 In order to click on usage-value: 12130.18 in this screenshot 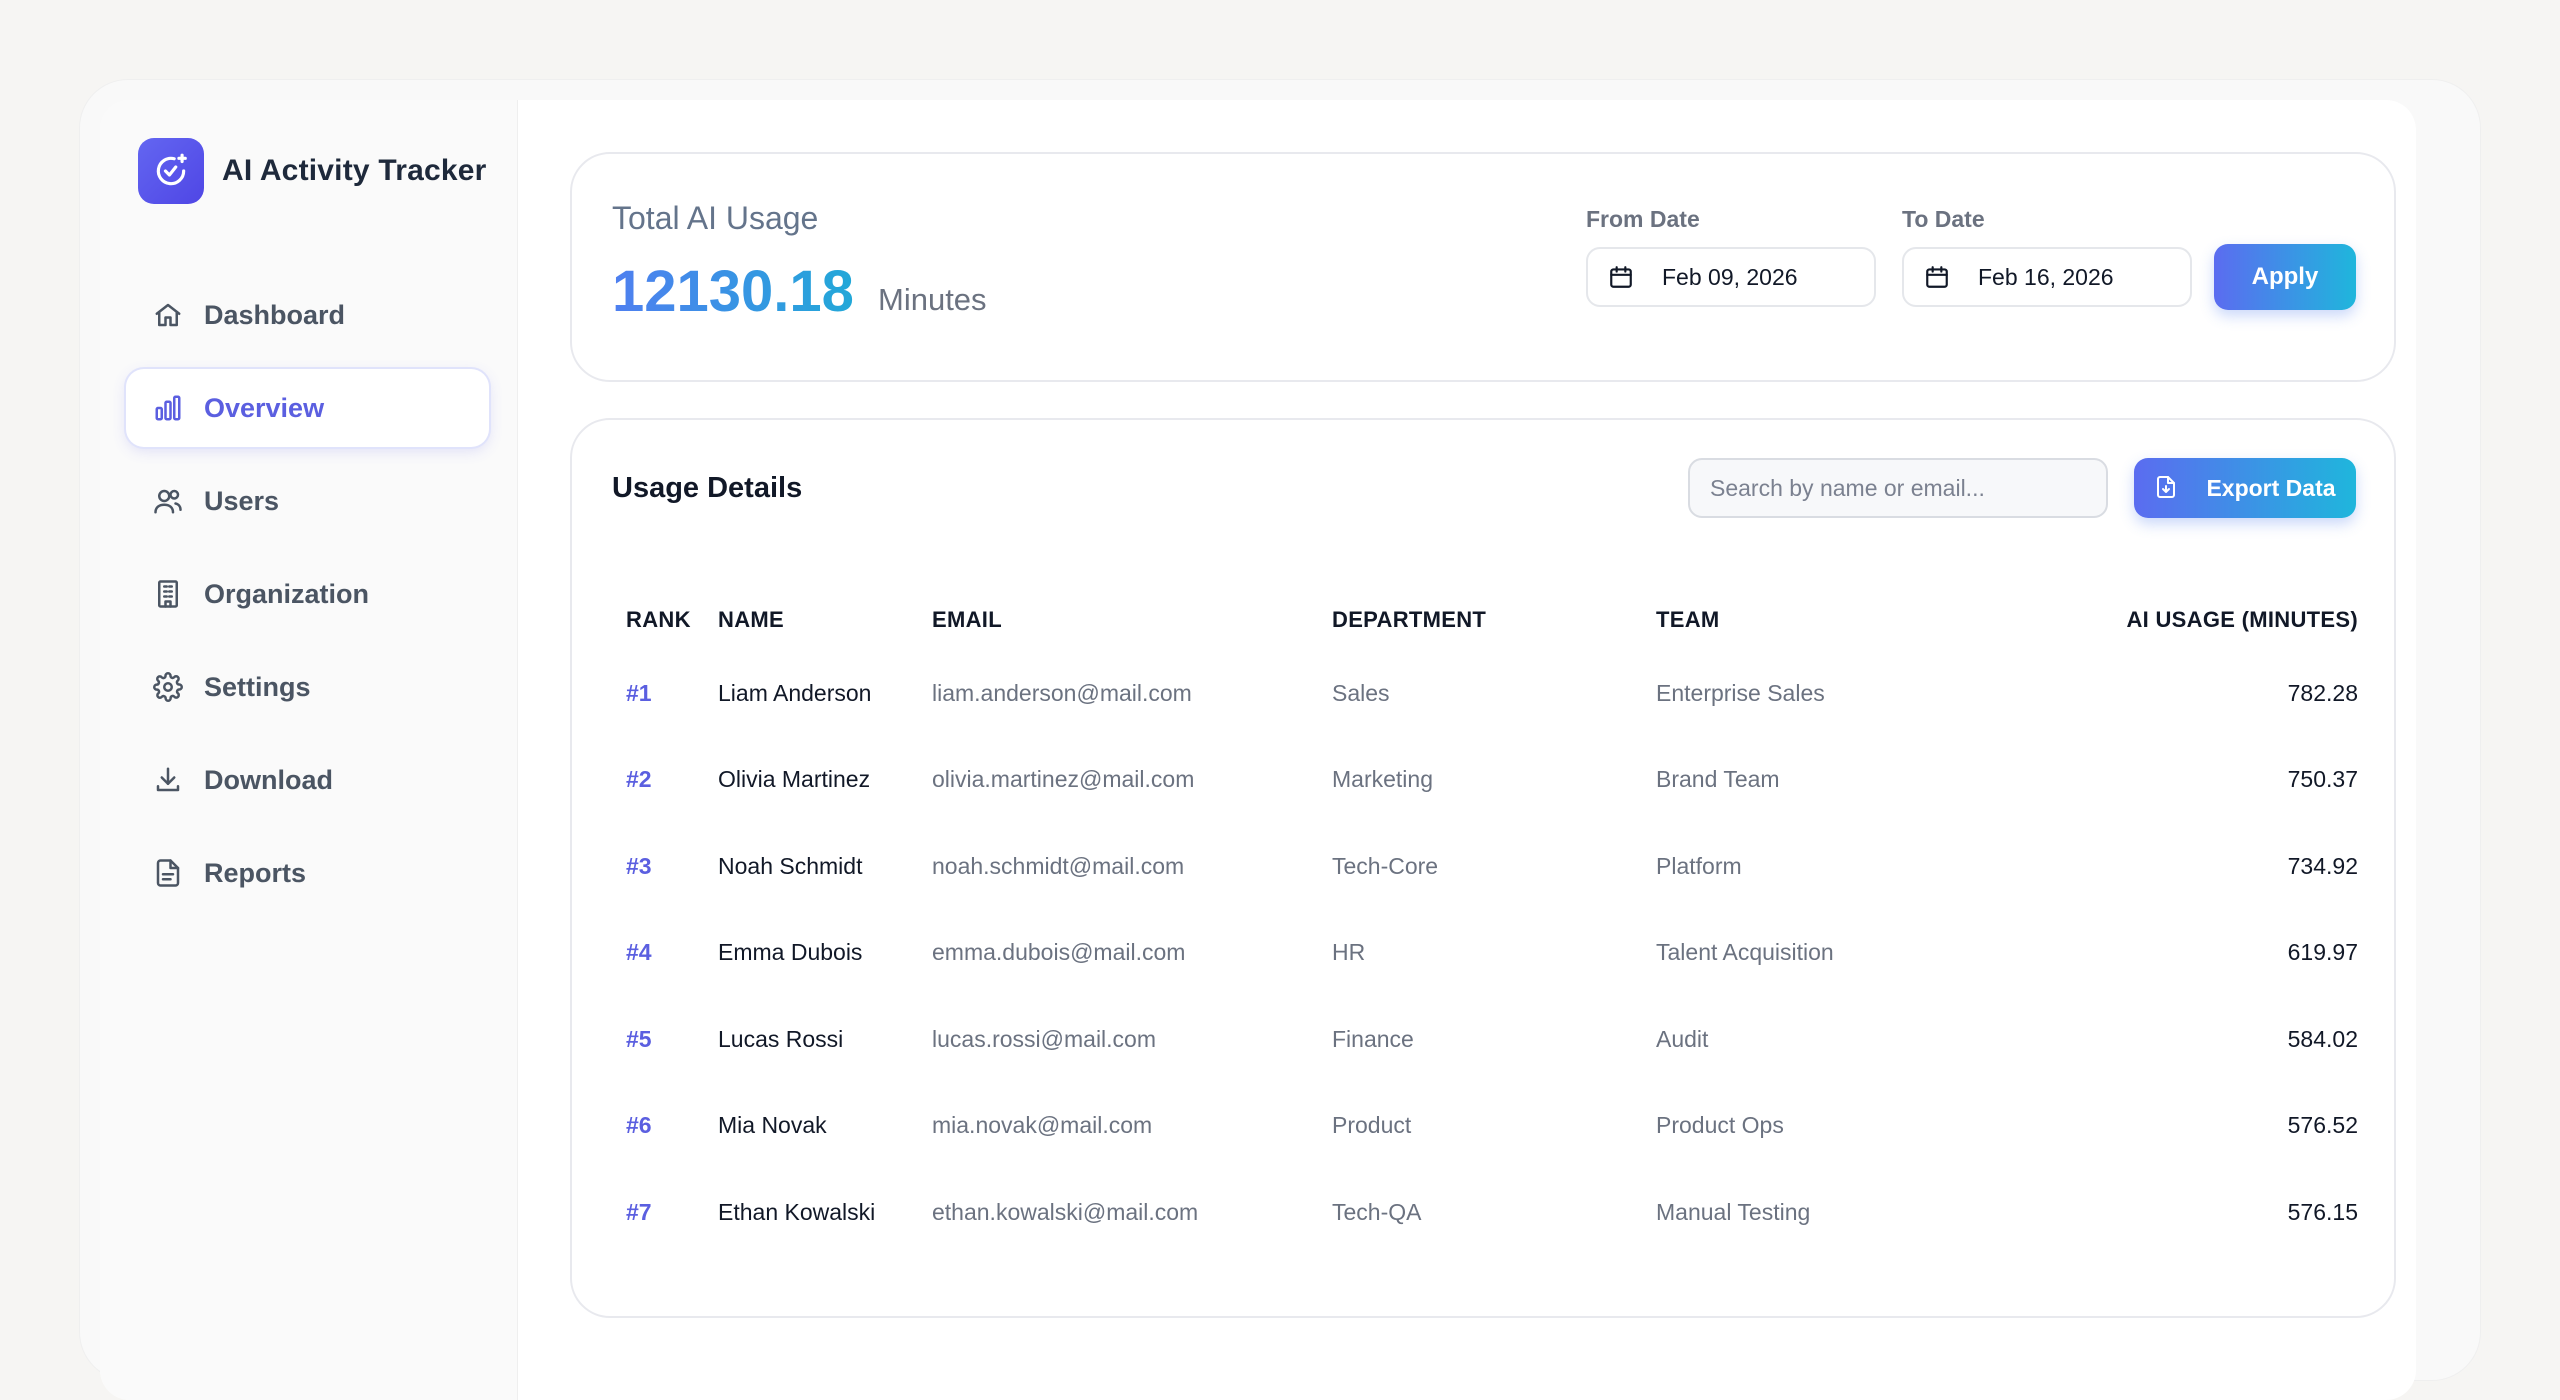, I will do `click(733, 291)`.